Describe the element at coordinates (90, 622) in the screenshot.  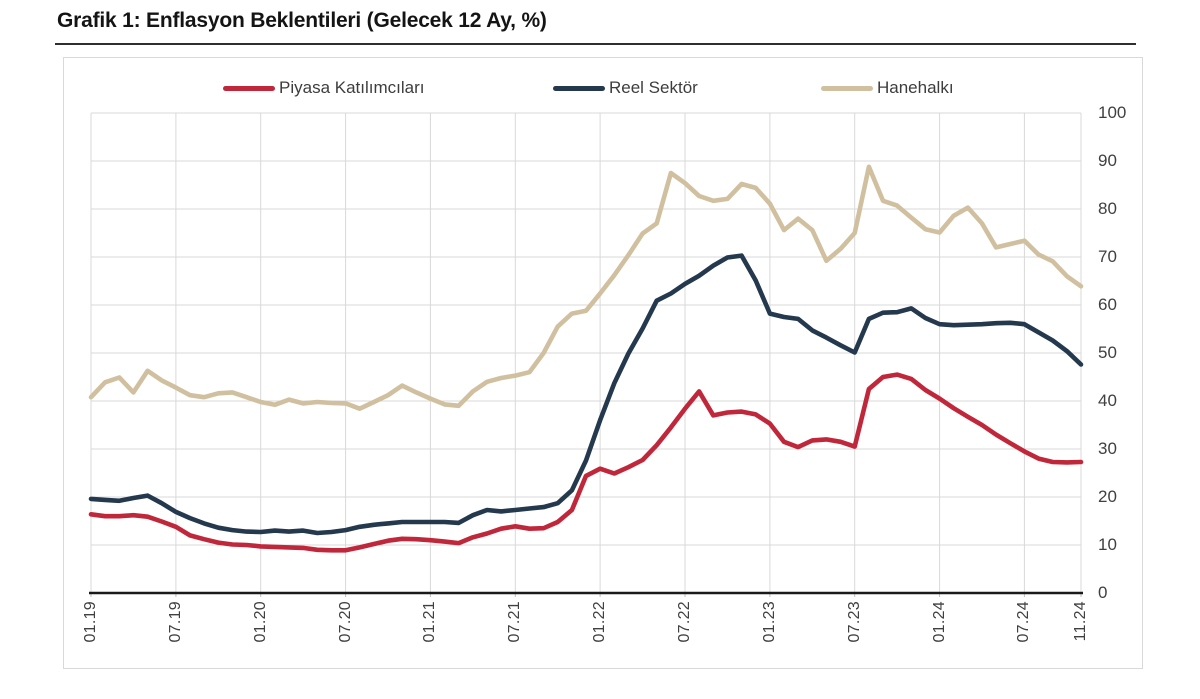
I see `x-axis-label: 01.19` at that location.